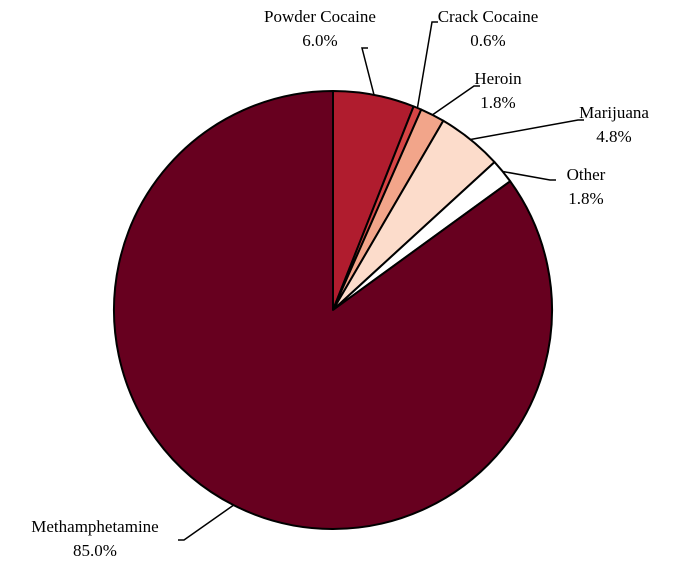 Image resolution: width=674 pixels, height=567 pixels. What do you see at coordinates (498, 78) in the screenshot?
I see `slice-label: Heroin` at bounding box center [498, 78].